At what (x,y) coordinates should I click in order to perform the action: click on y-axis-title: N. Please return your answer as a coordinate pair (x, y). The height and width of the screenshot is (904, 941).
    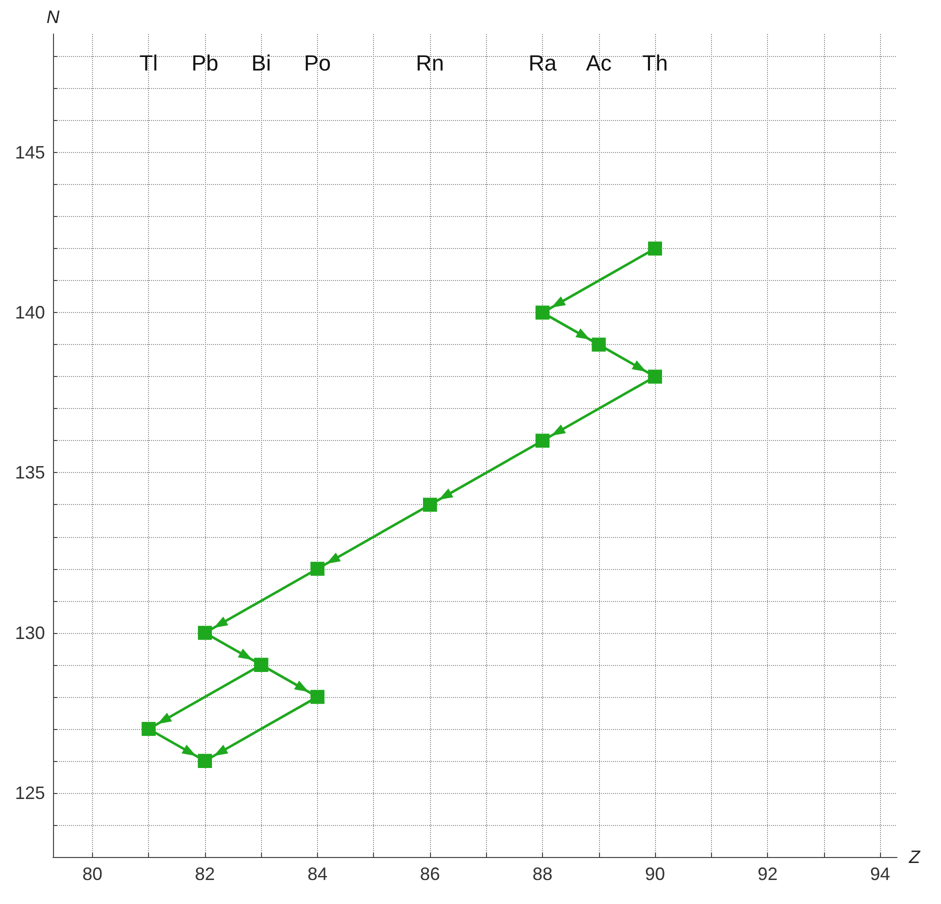
    Looking at the image, I should click on (53, 17).